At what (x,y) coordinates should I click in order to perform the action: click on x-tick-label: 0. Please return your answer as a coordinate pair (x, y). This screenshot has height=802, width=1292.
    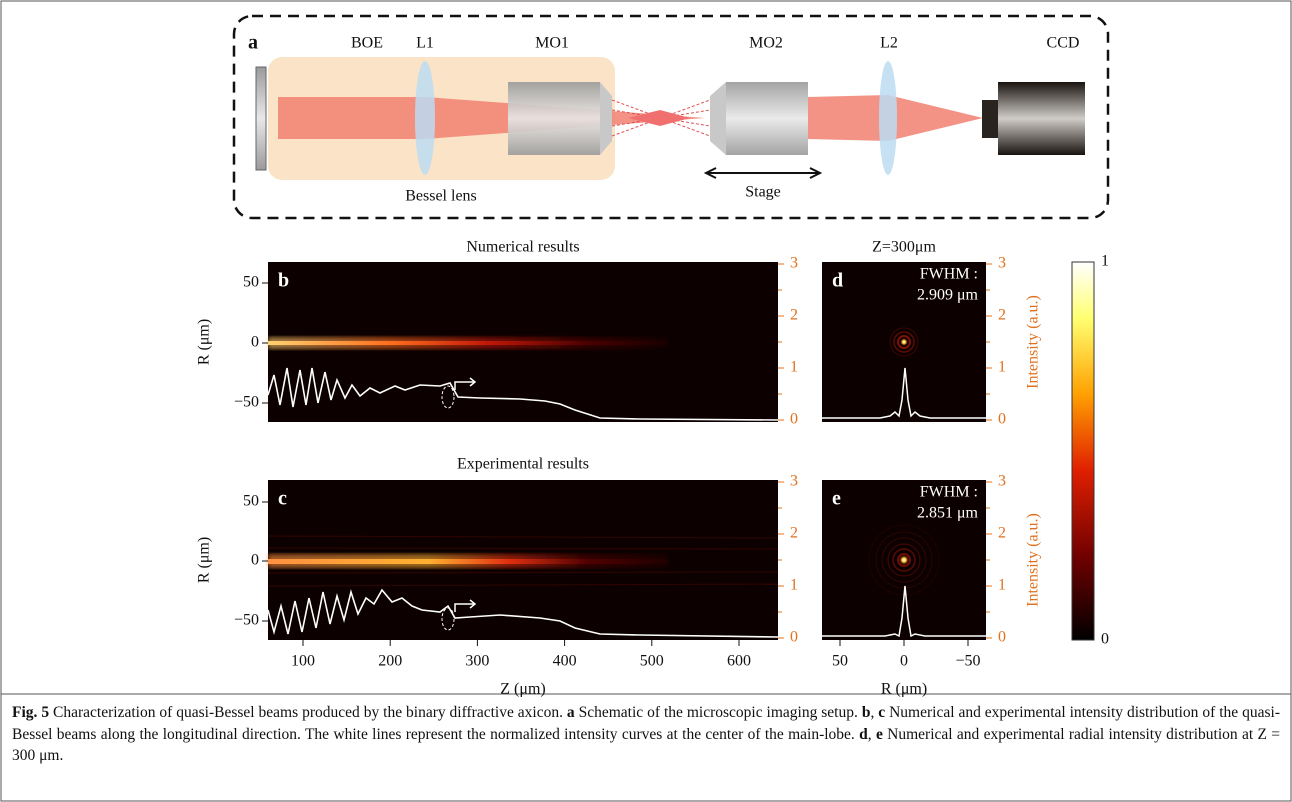
    Looking at the image, I should click on (904, 661).